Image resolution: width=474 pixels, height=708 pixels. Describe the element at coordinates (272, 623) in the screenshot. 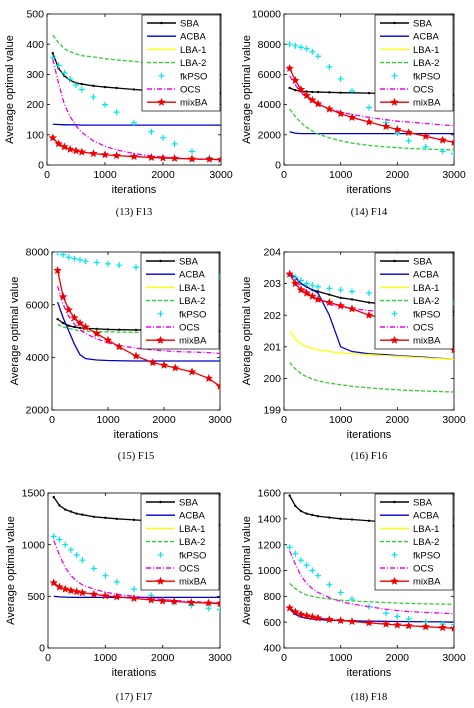

I see `y-tick-label: 600` at that location.